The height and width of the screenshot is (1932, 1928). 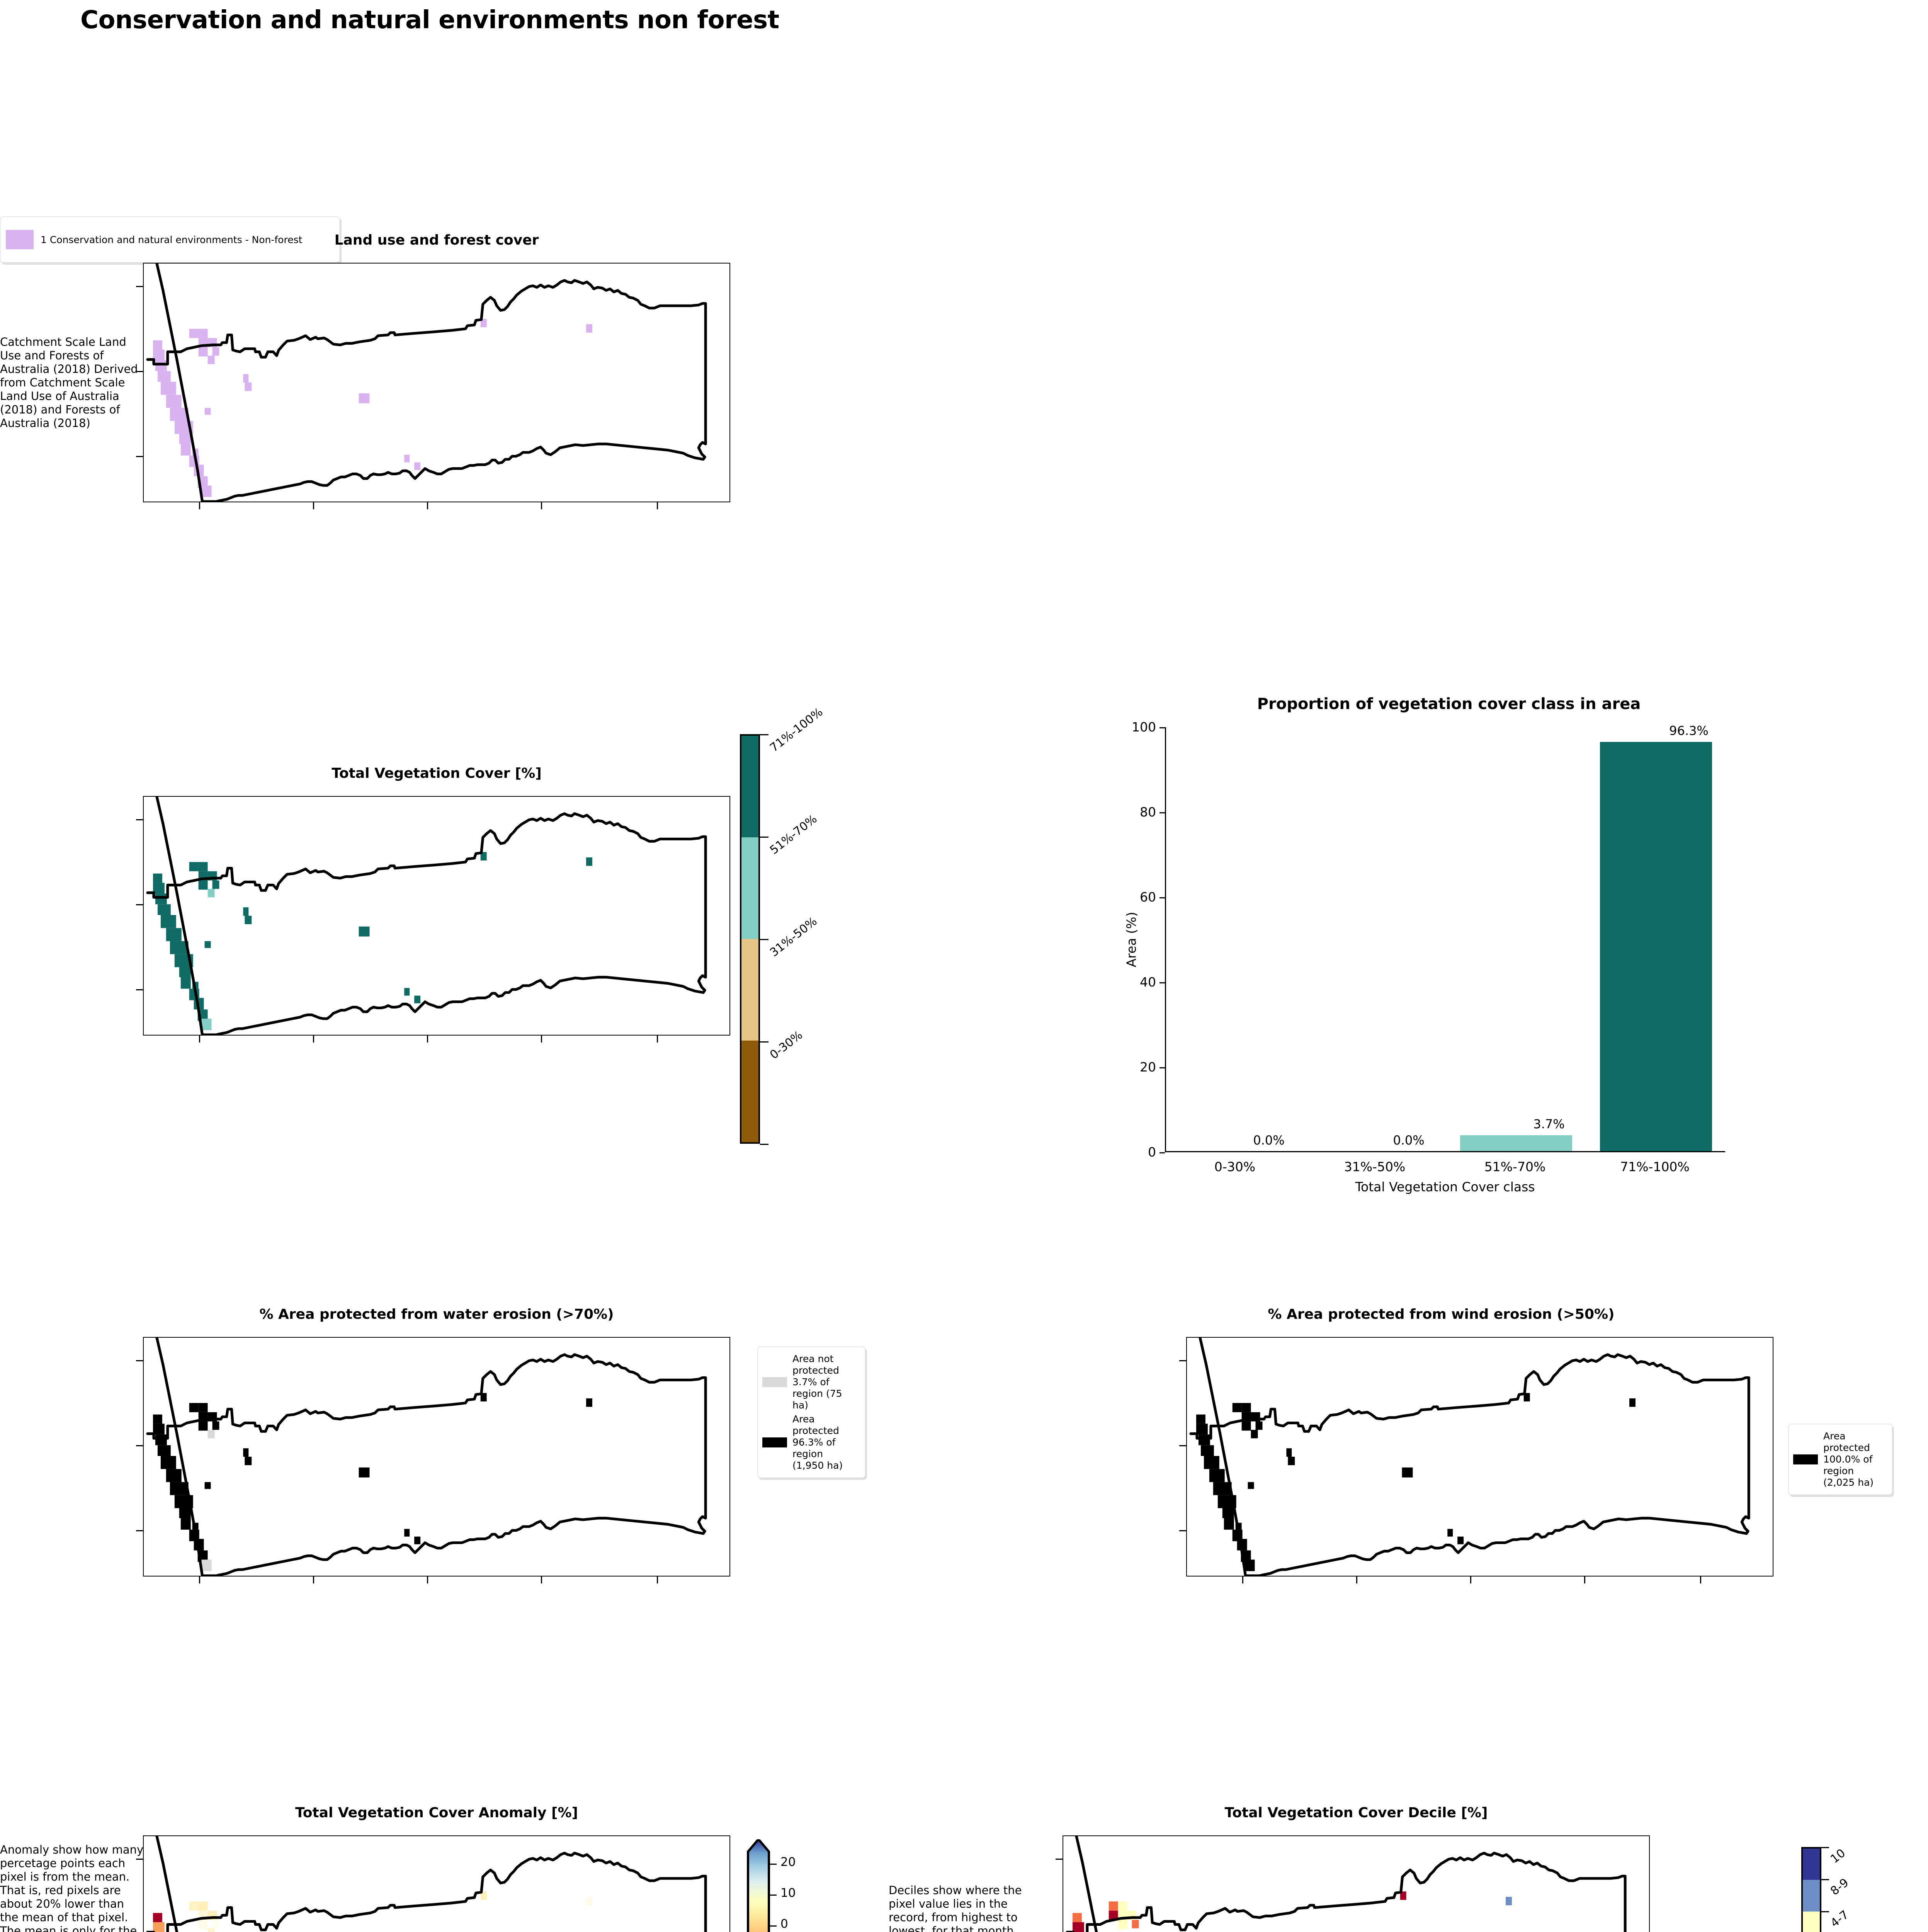 What do you see at coordinates (793, 835) in the screenshot?
I see `cbar-label-51-70: 51%-70%` at bounding box center [793, 835].